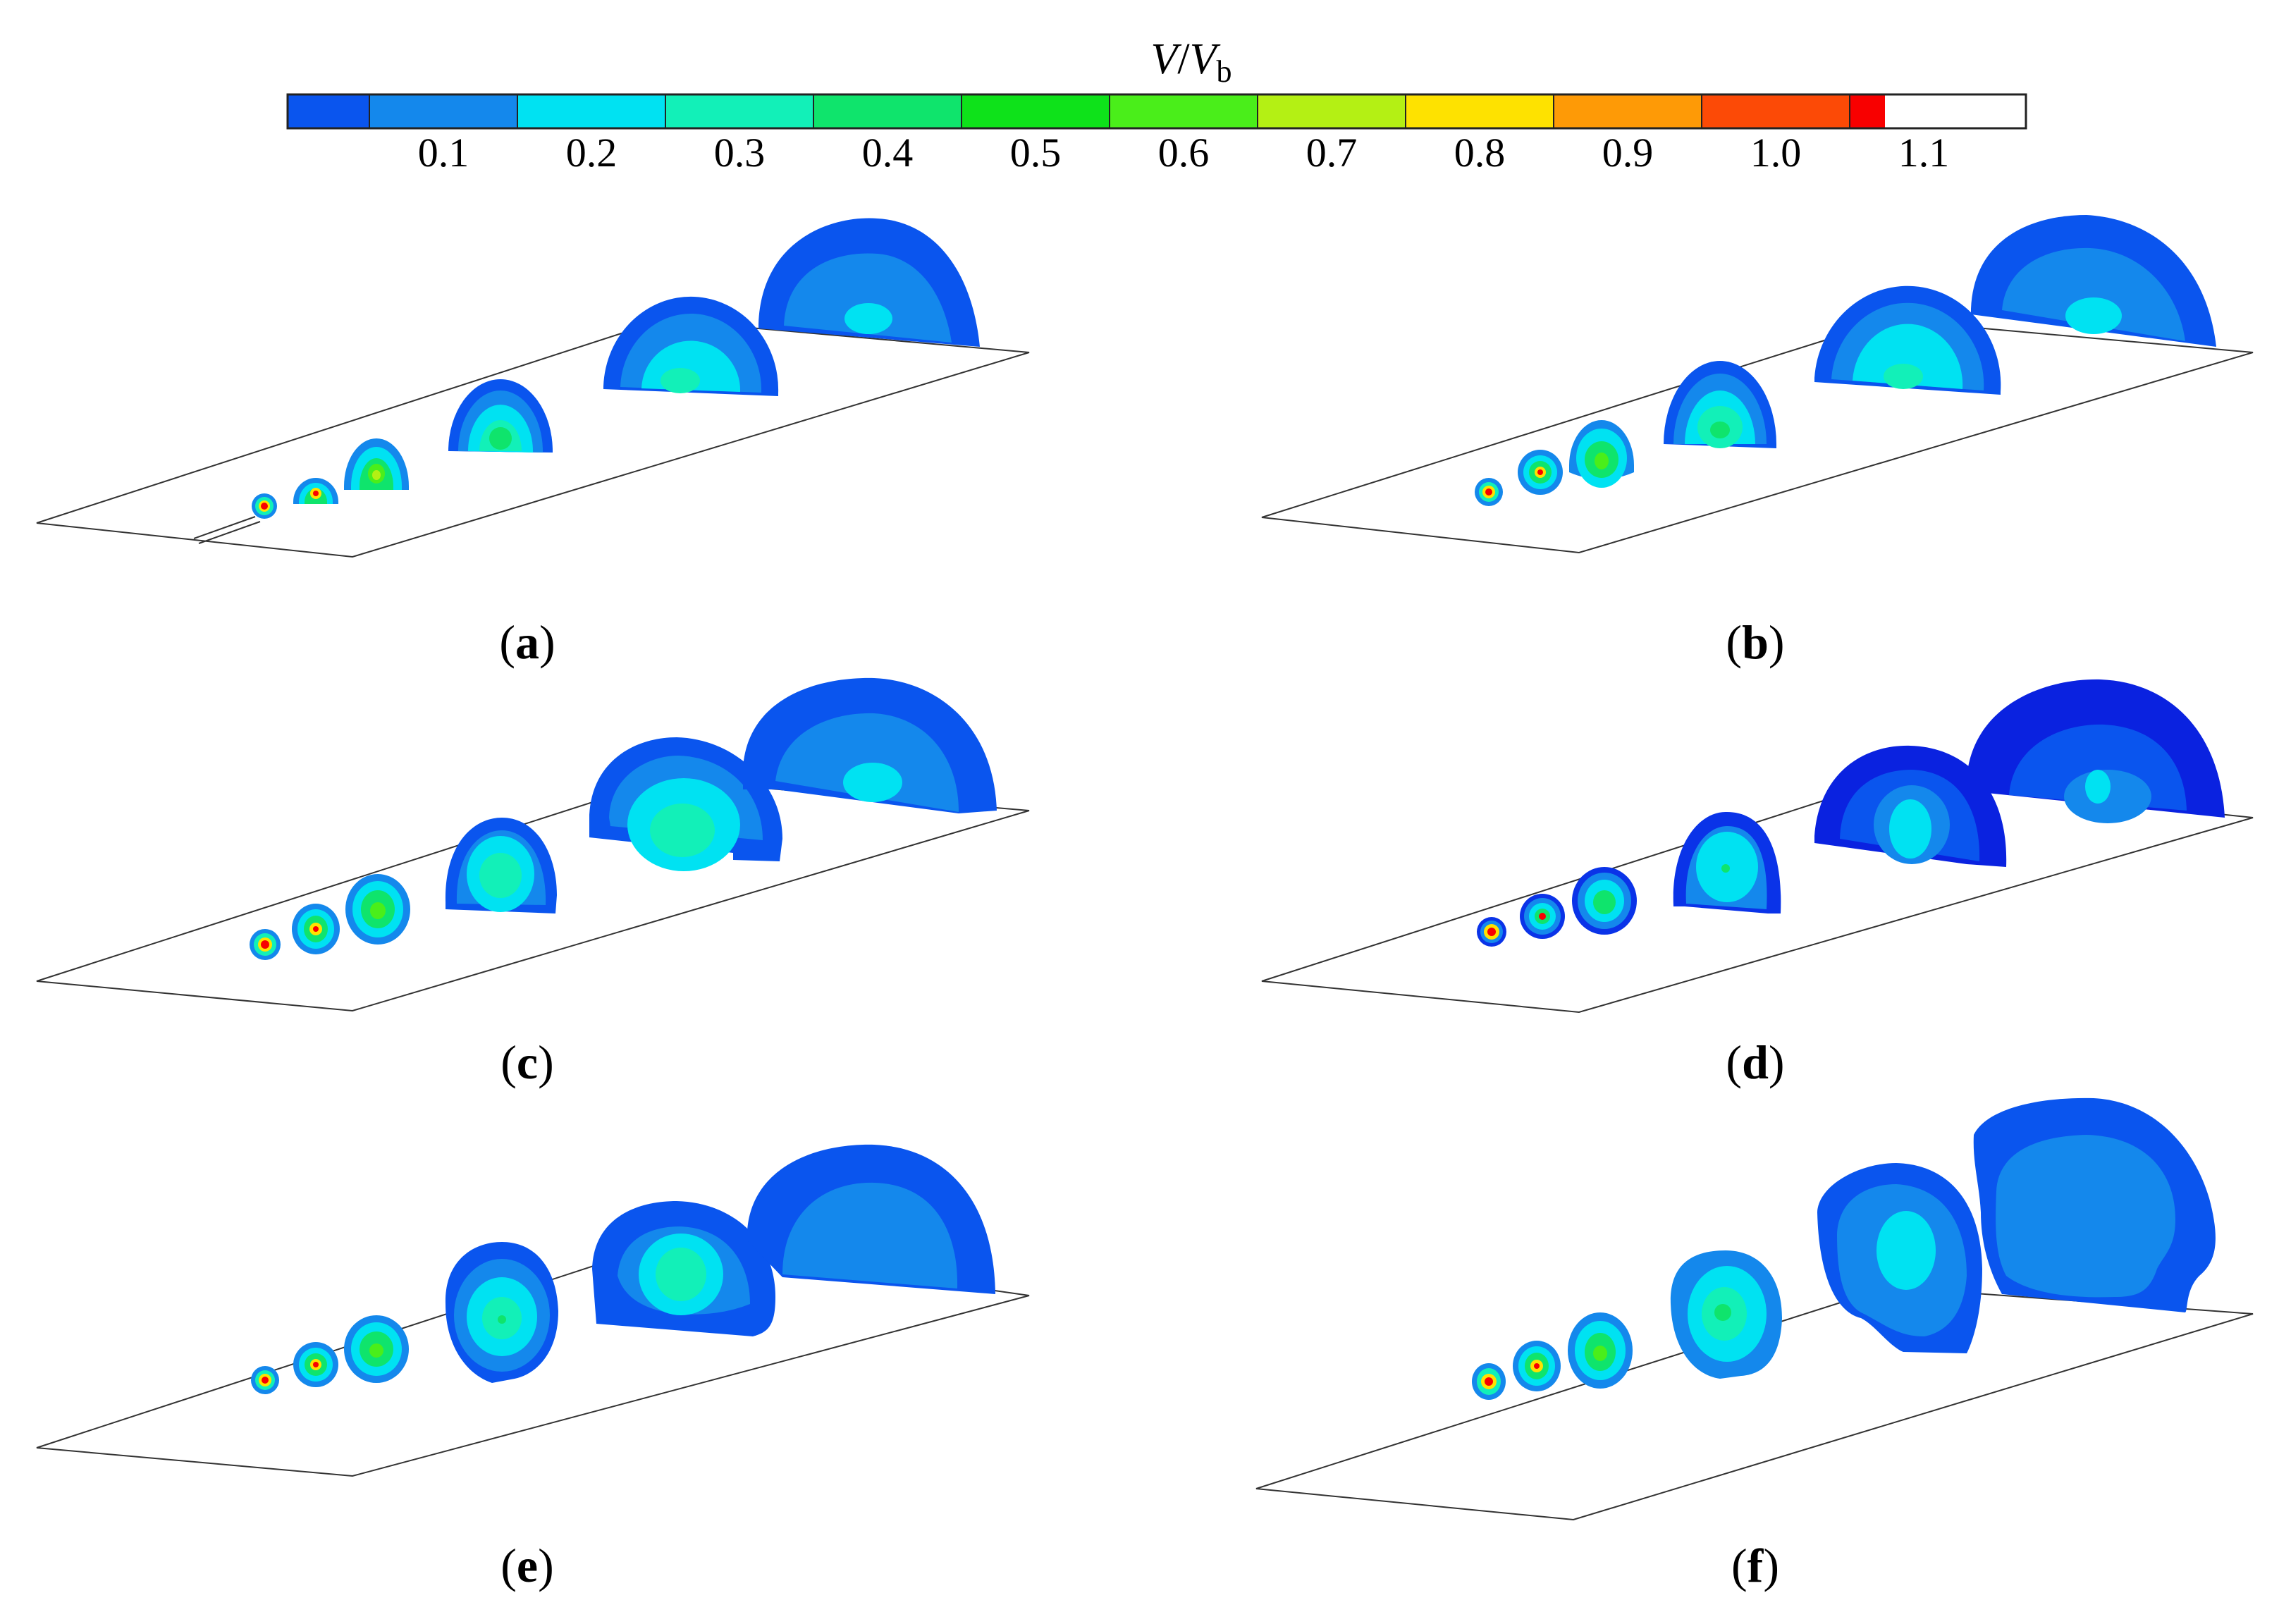 The image size is (2279, 1624). What do you see at coordinates (1183, 59) in the screenshot?
I see `colorbar-title-slash: /` at bounding box center [1183, 59].